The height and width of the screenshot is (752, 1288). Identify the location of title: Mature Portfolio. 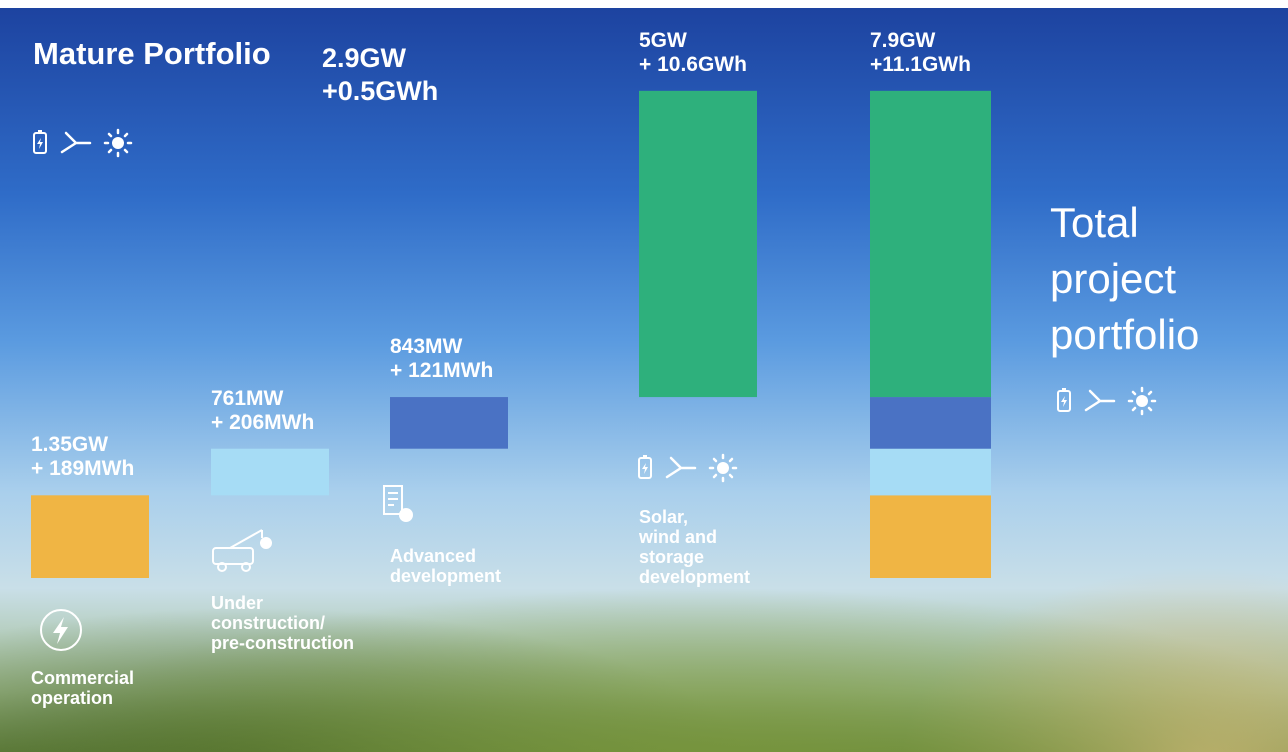
(152, 53).